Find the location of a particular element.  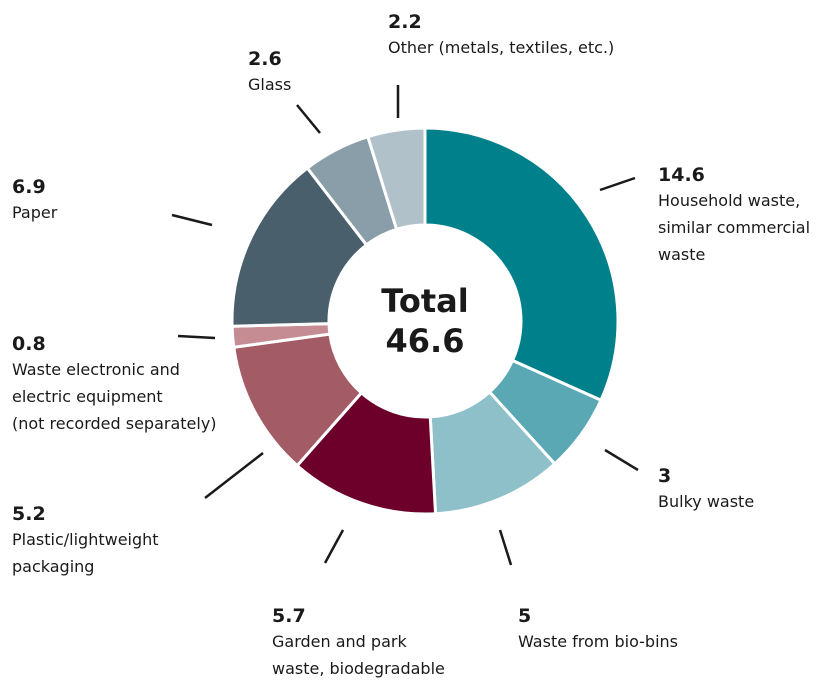

value-label: 3 is located at coordinates (665, 476).